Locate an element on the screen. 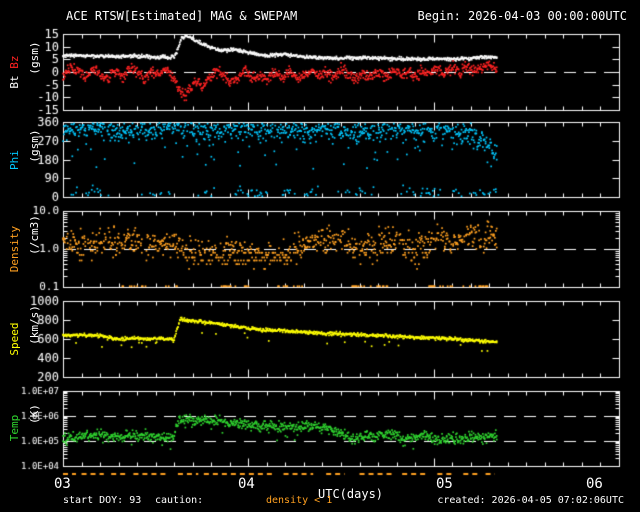 The height and width of the screenshot is (512, 640). x-axis-title: UTC(days) is located at coordinates (351, 494).